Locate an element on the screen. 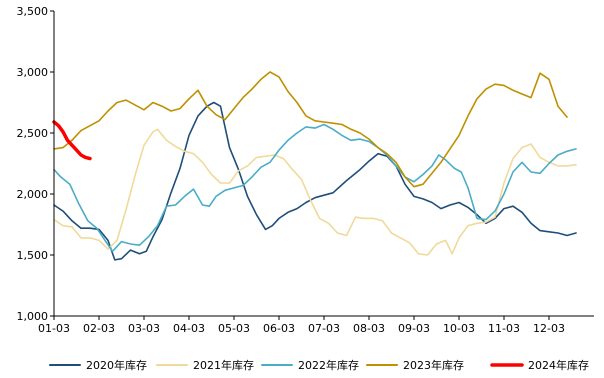  x-tick-label: 06-03 is located at coordinates (279, 328).